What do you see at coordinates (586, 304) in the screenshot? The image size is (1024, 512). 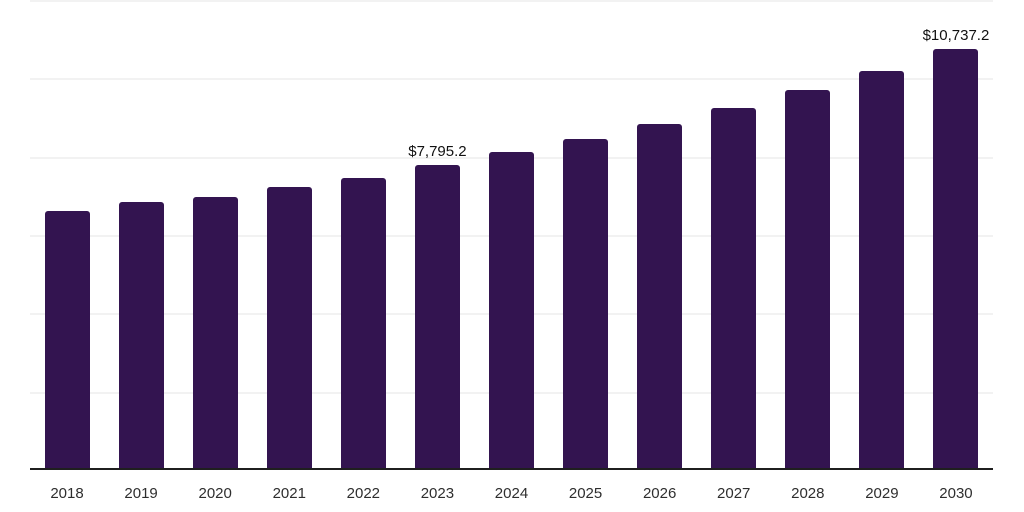 I see `bar-2025` at bounding box center [586, 304].